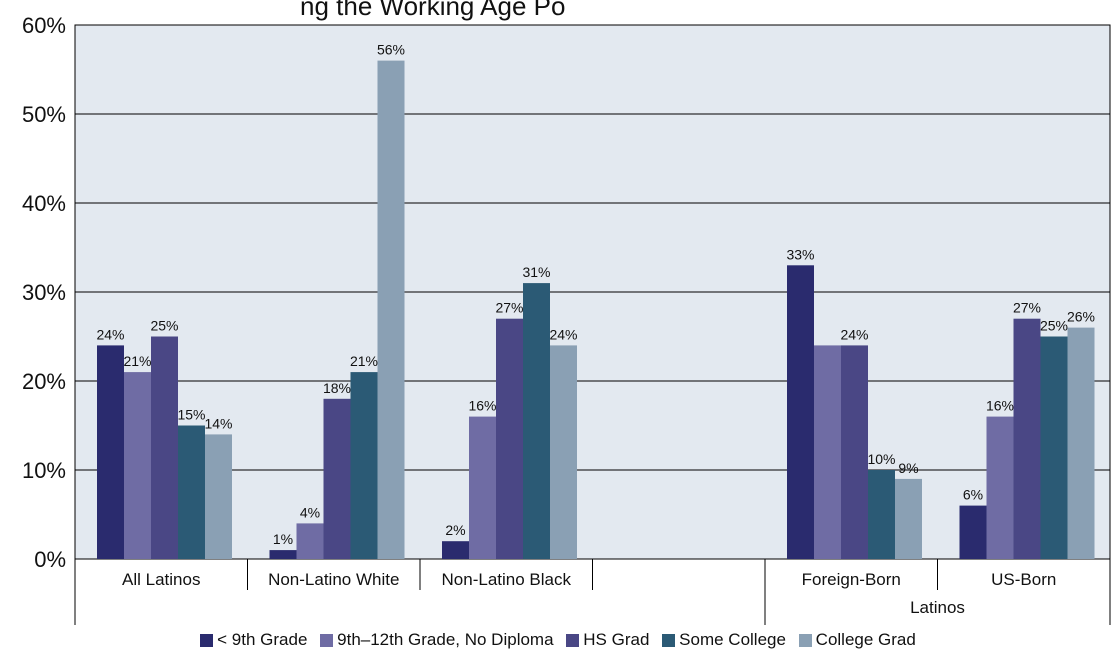  I want to click on legend-swatch-hs-grad, so click(573, 640).